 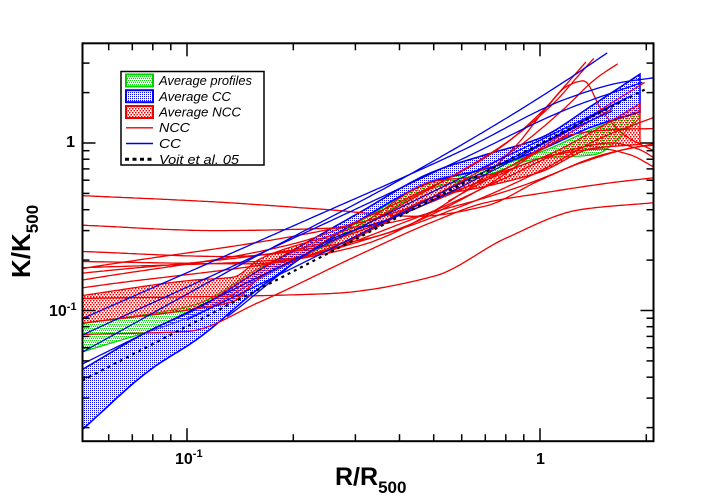 What do you see at coordinates (205, 80) in the screenshot?
I see `svg-text: Average profiles` at bounding box center [205, 80].